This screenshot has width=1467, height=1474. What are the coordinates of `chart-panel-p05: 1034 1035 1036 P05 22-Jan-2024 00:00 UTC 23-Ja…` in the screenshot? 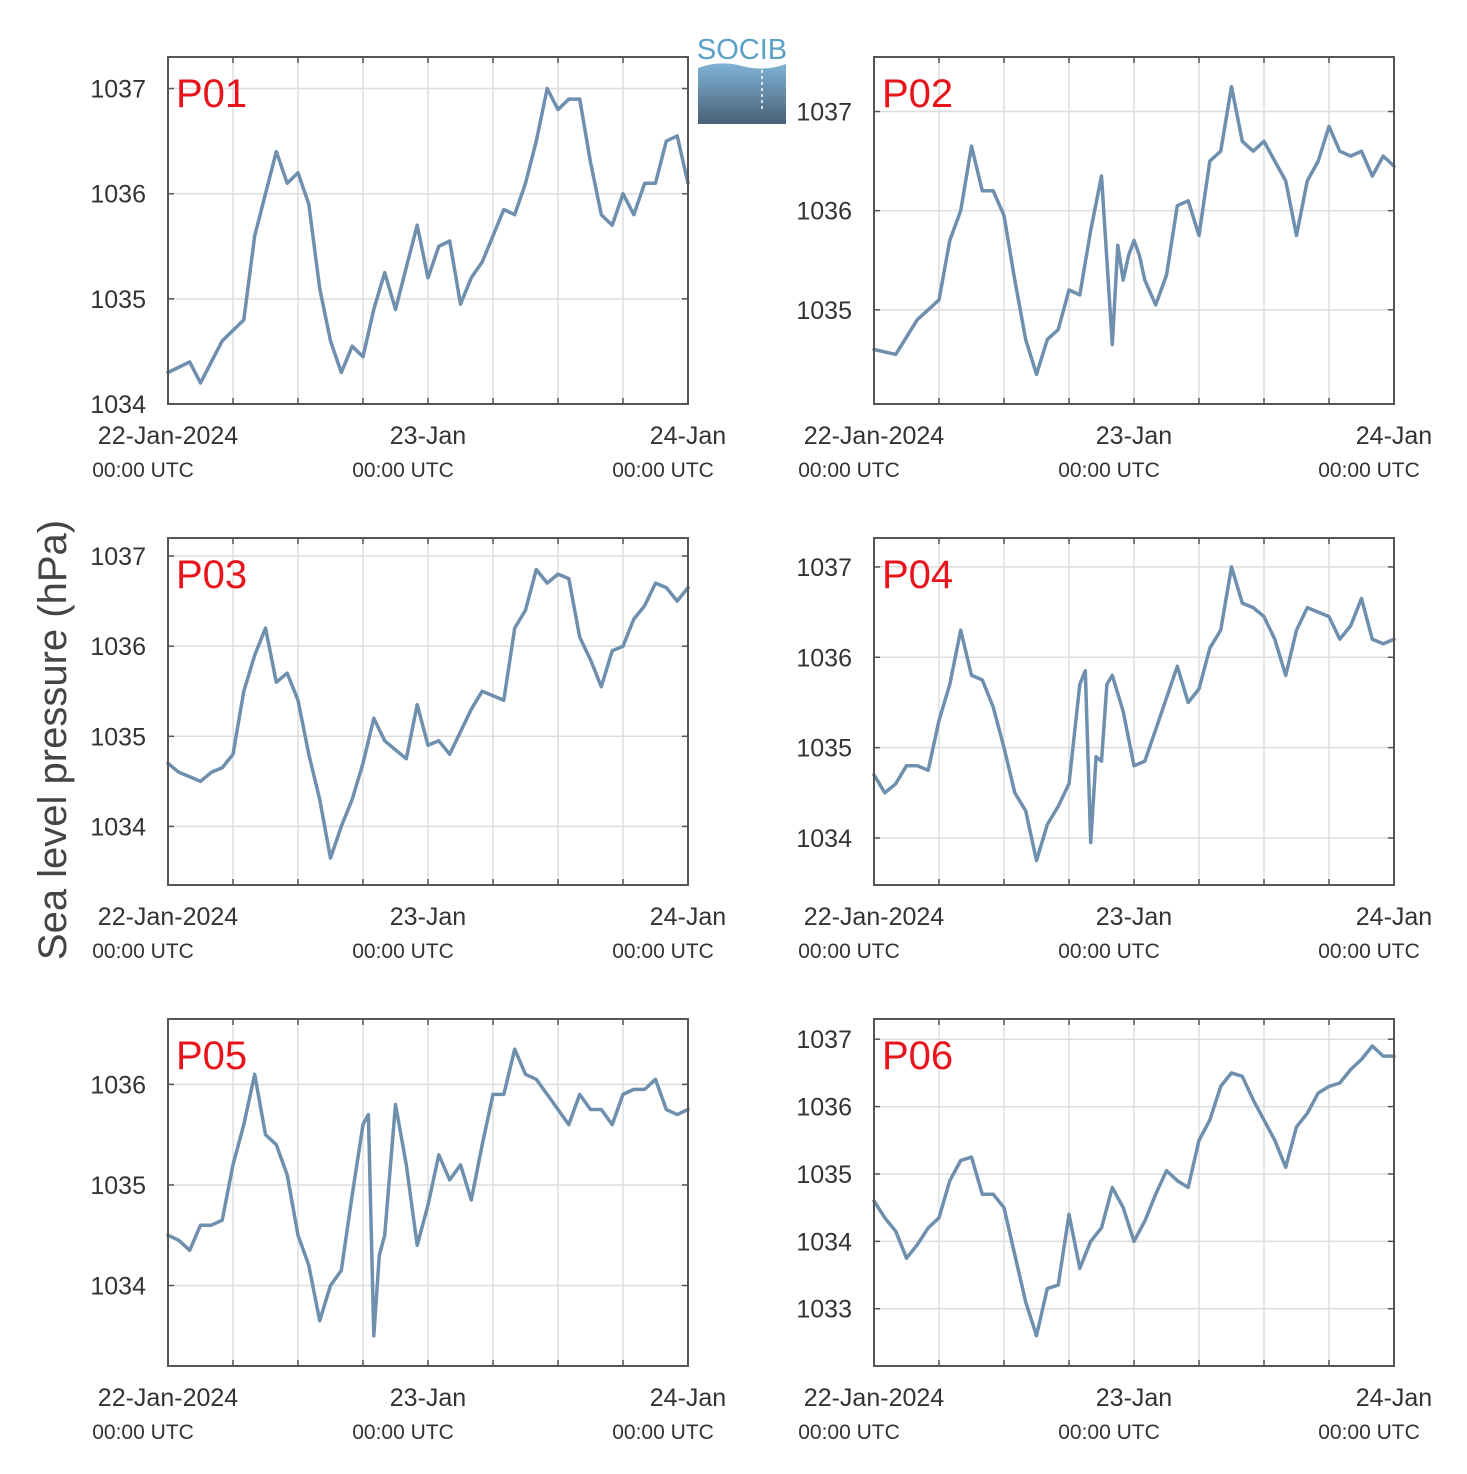 It's located at (408, 1231).